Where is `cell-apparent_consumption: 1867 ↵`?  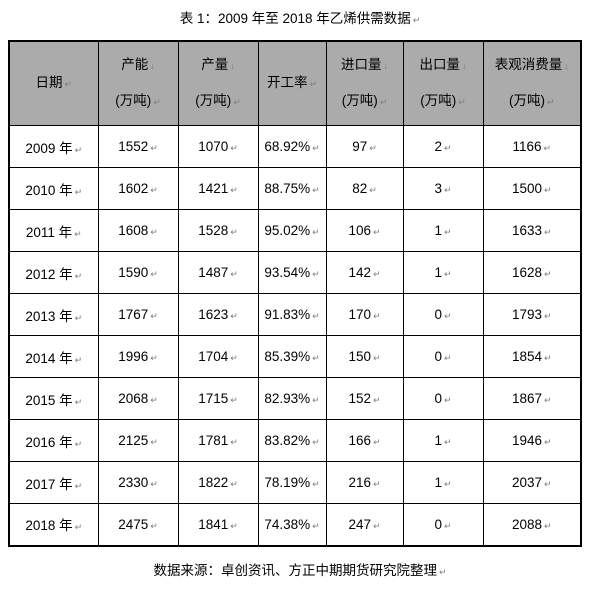
cell-apparent_consumption: 1867 ↵ is located at coordinates (532, 398).